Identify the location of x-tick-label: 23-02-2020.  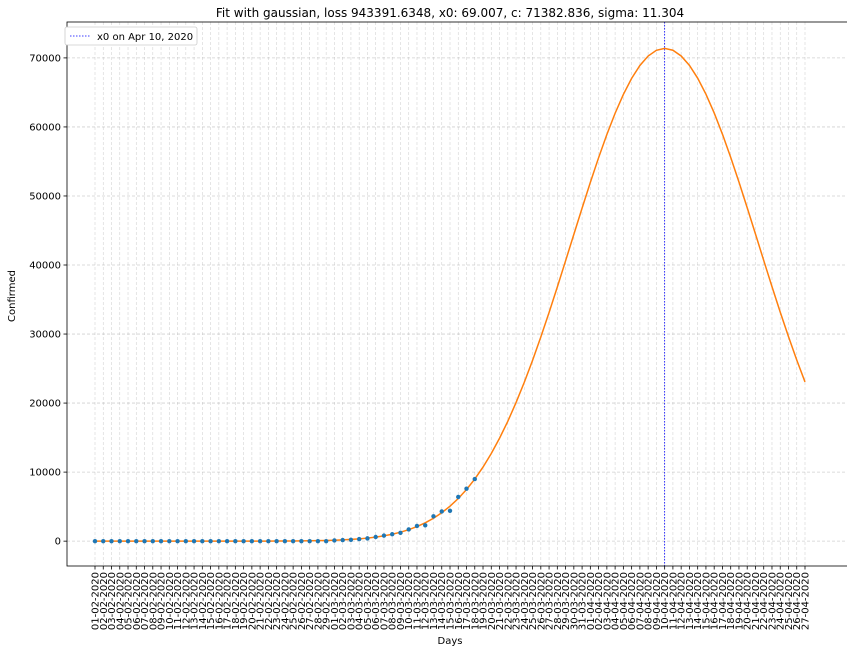
(277, 601).